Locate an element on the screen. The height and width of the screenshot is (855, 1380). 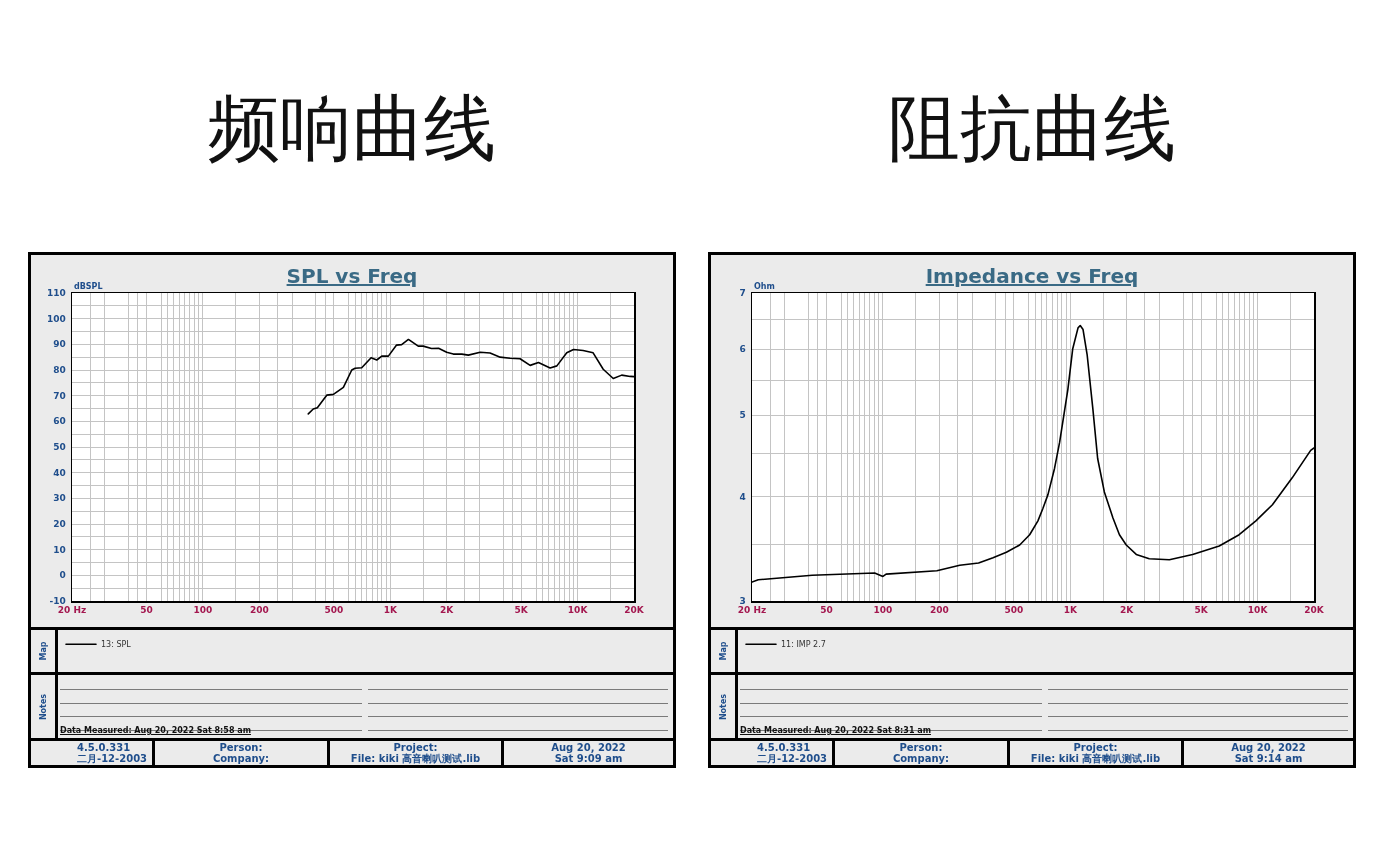
y-tick-label: 110 is located at coordinates (56, 293).